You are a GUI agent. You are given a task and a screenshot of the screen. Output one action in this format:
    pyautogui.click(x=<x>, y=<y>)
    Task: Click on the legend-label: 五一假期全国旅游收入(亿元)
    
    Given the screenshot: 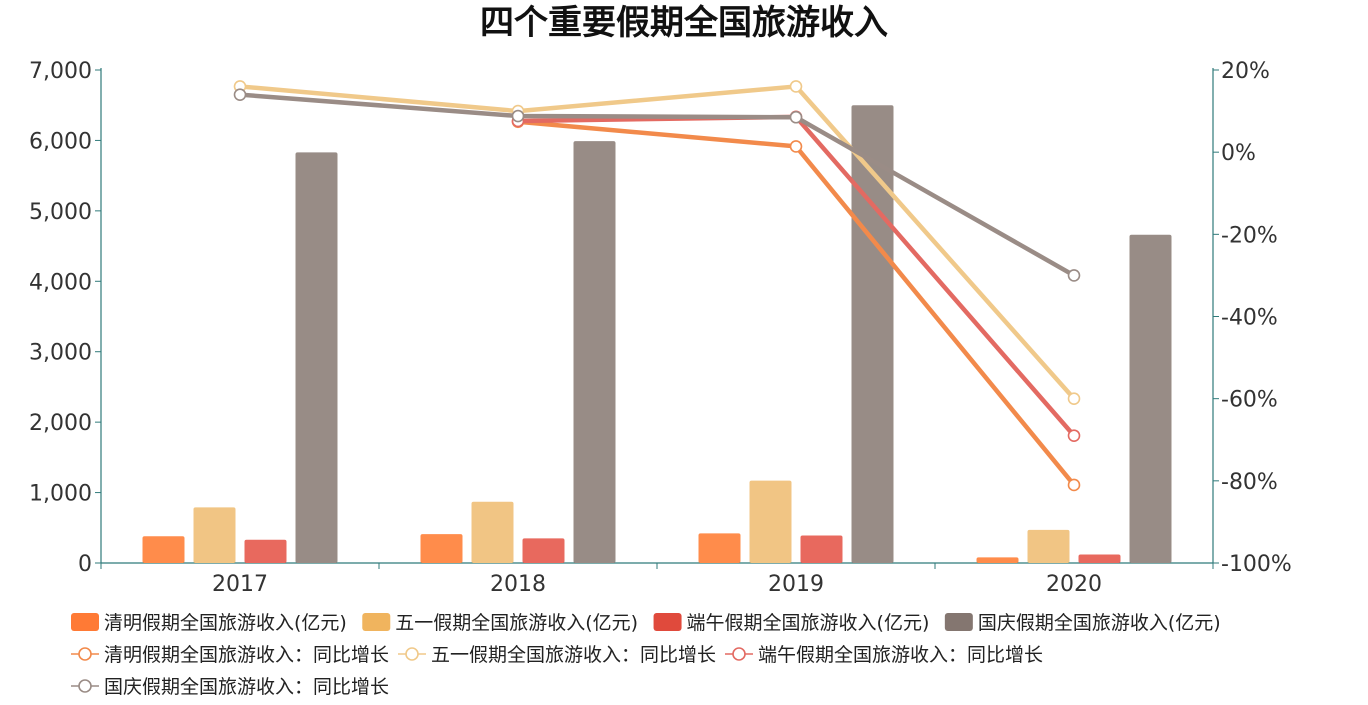 What is the action you would take?
    pyautogui.click(x=516, y=623)
    